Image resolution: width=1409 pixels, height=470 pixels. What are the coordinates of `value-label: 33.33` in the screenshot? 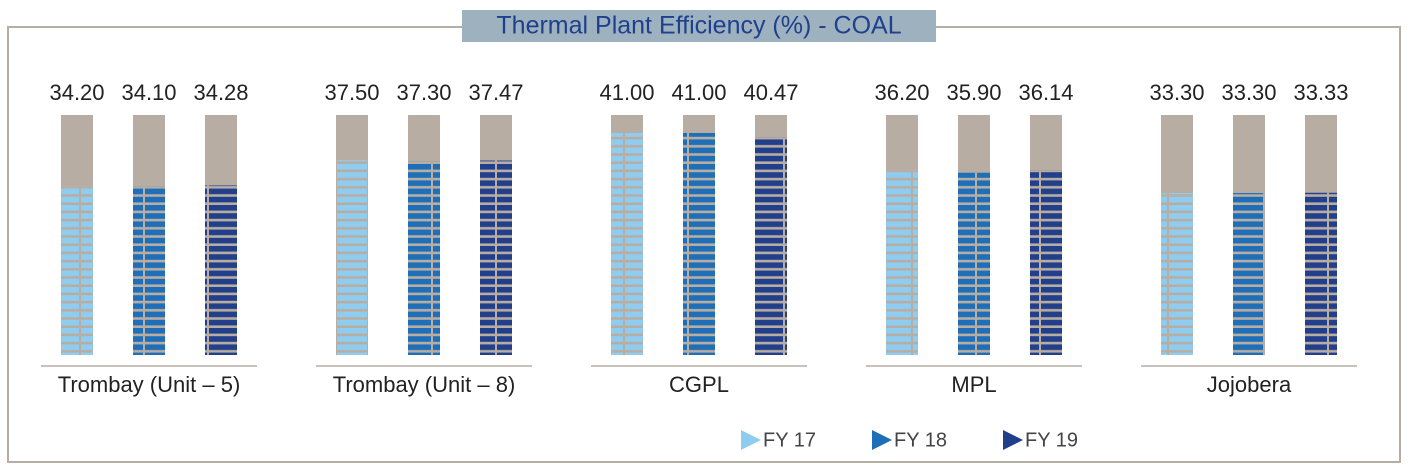 It's located at (1320, 92).